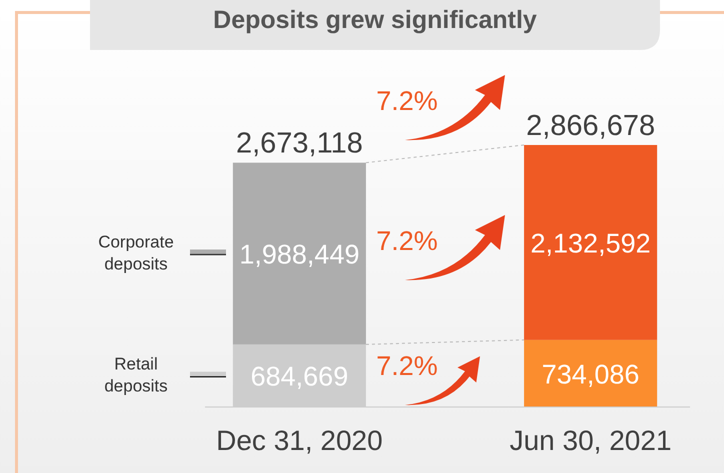  I want to click on data-label: 1,988,449, so click(299, 255).